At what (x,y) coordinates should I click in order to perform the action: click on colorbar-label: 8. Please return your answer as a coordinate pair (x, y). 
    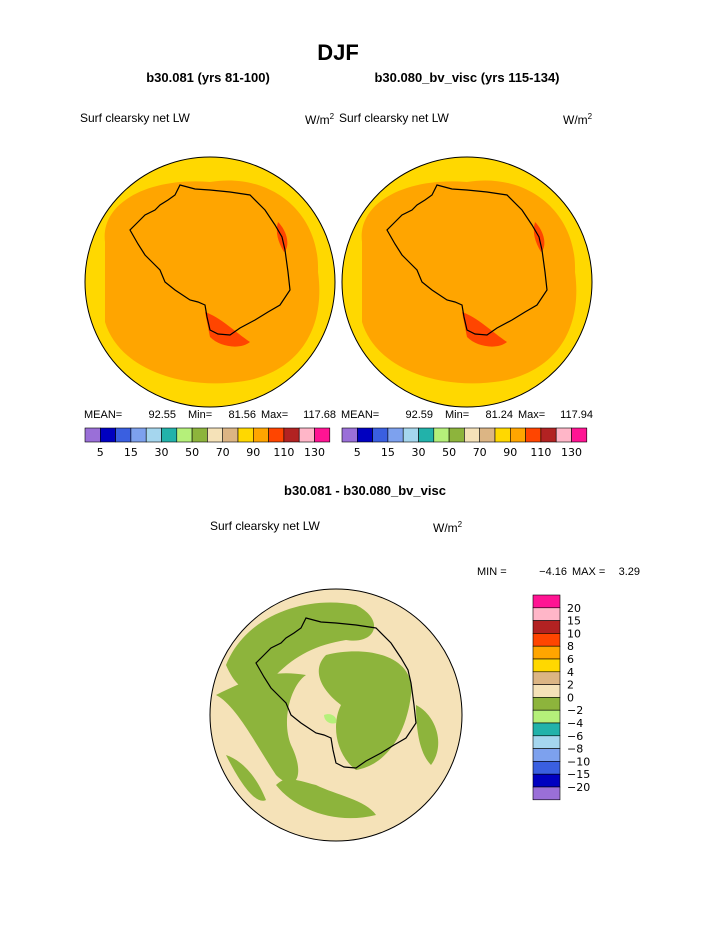
    Looking at the image, I should click on (570, 646).